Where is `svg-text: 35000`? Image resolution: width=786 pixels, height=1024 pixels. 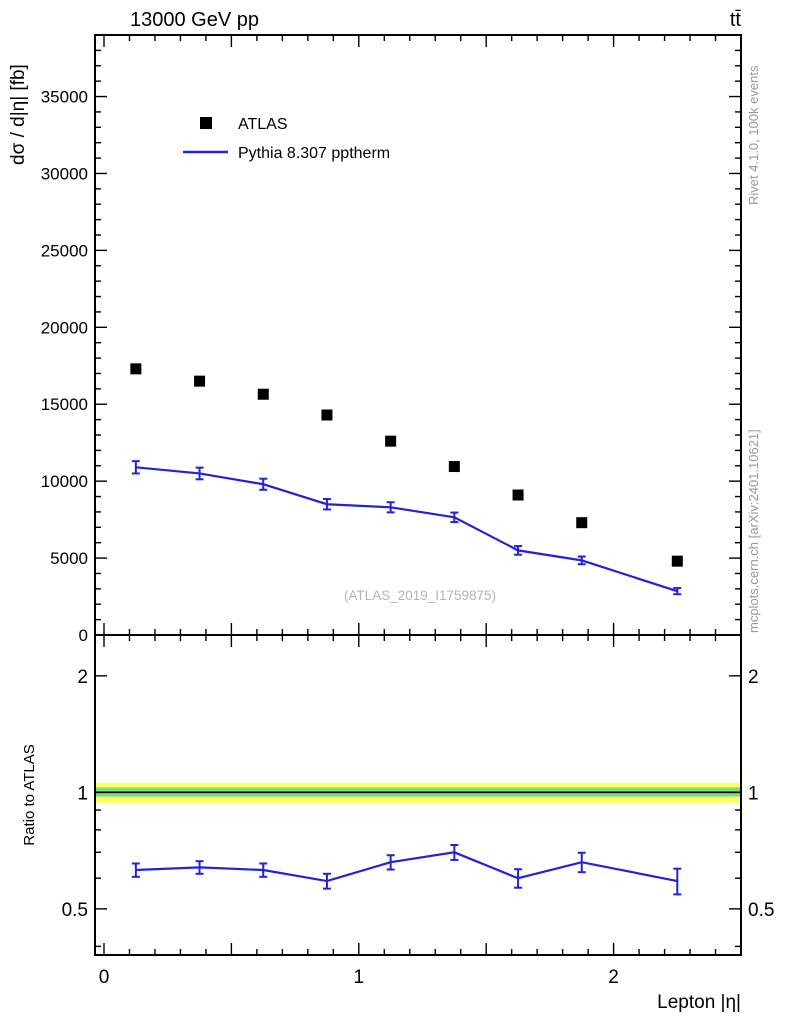
svg-text: 35000 is located at coordinates (64, 97).